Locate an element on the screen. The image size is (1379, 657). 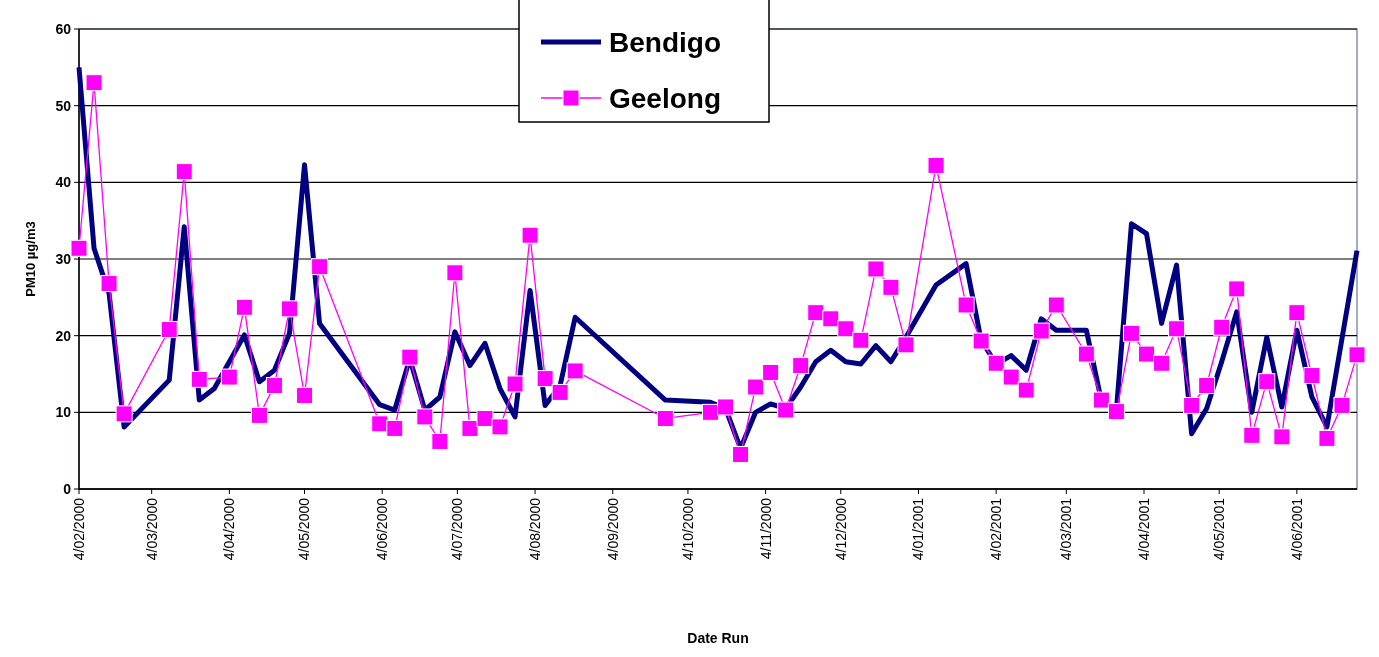
x-tick-label: 4/01/2001 is located at coordinates (918, 529).